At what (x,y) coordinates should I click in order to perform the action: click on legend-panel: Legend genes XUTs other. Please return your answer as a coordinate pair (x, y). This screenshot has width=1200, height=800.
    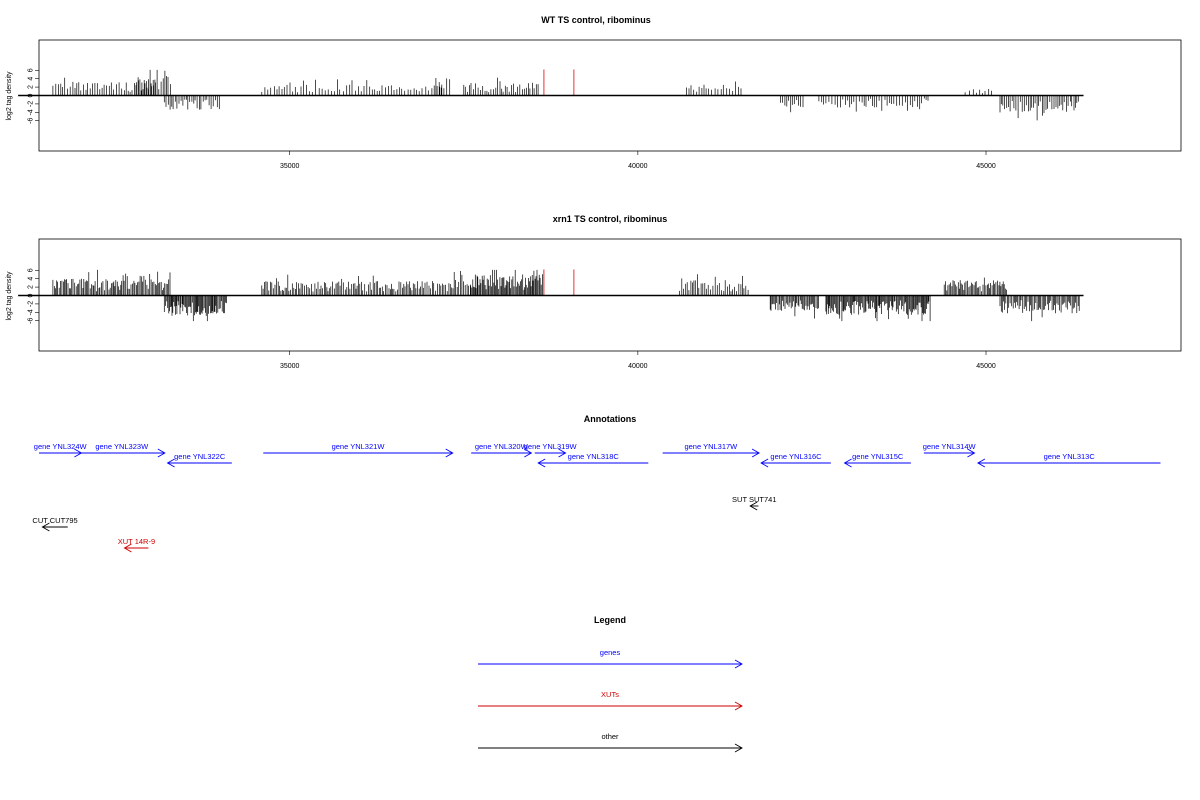
    Looking at the image, I should click on (610, 684).